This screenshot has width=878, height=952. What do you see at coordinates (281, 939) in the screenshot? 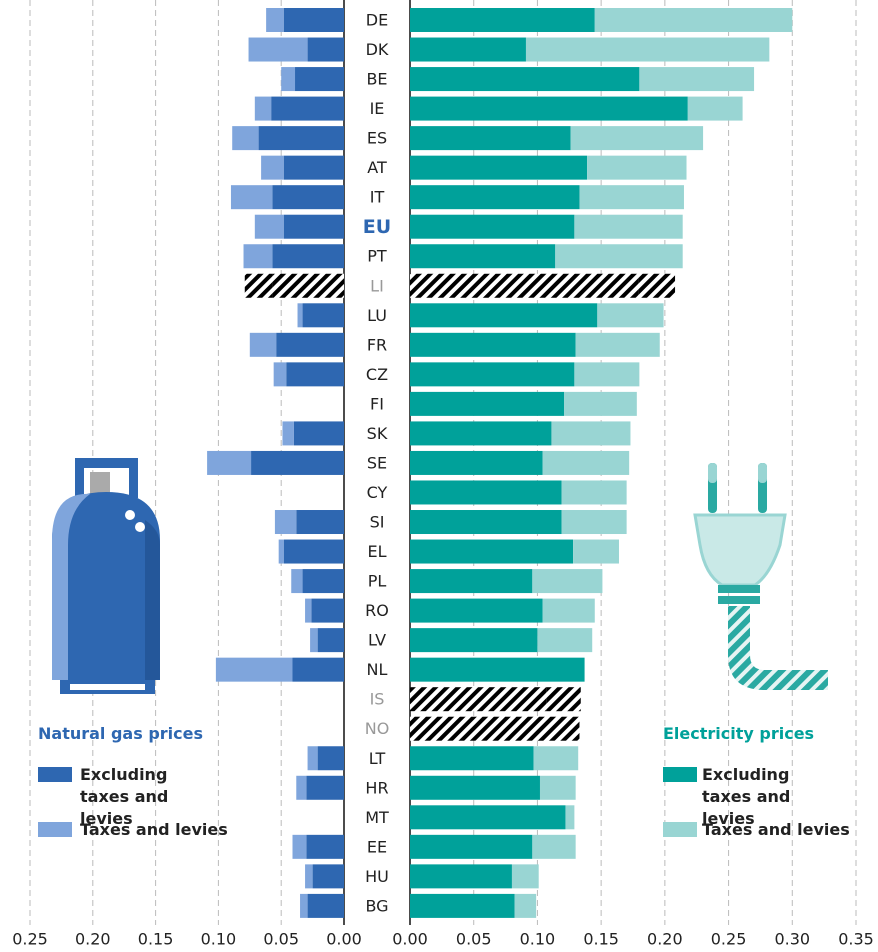
I see `x-tick-label: 0.05` at bounding box center [281, 939].